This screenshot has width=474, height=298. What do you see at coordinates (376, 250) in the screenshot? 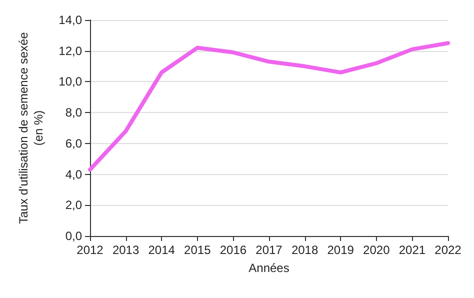
I see `x-tick-label: 2020` at bounding box center [376, 250].